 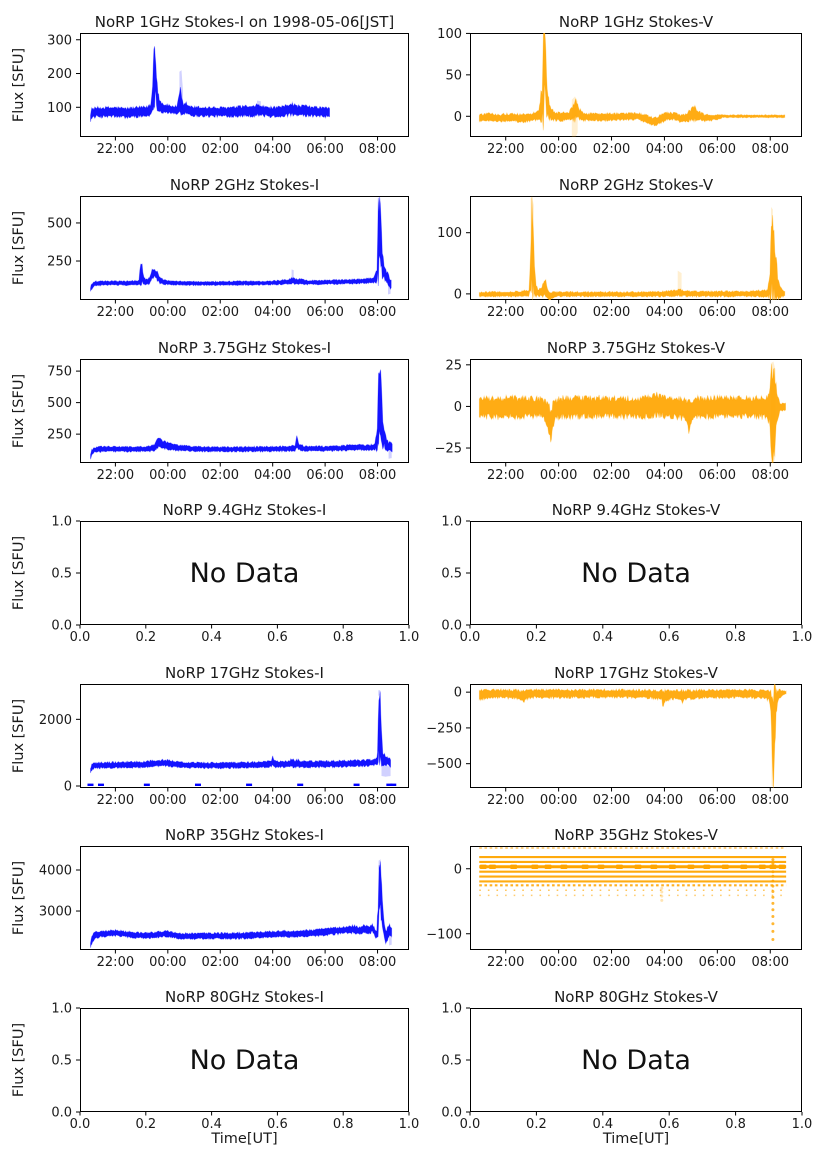 I want to click on svg-text: 250, so click(x=59, y=262).